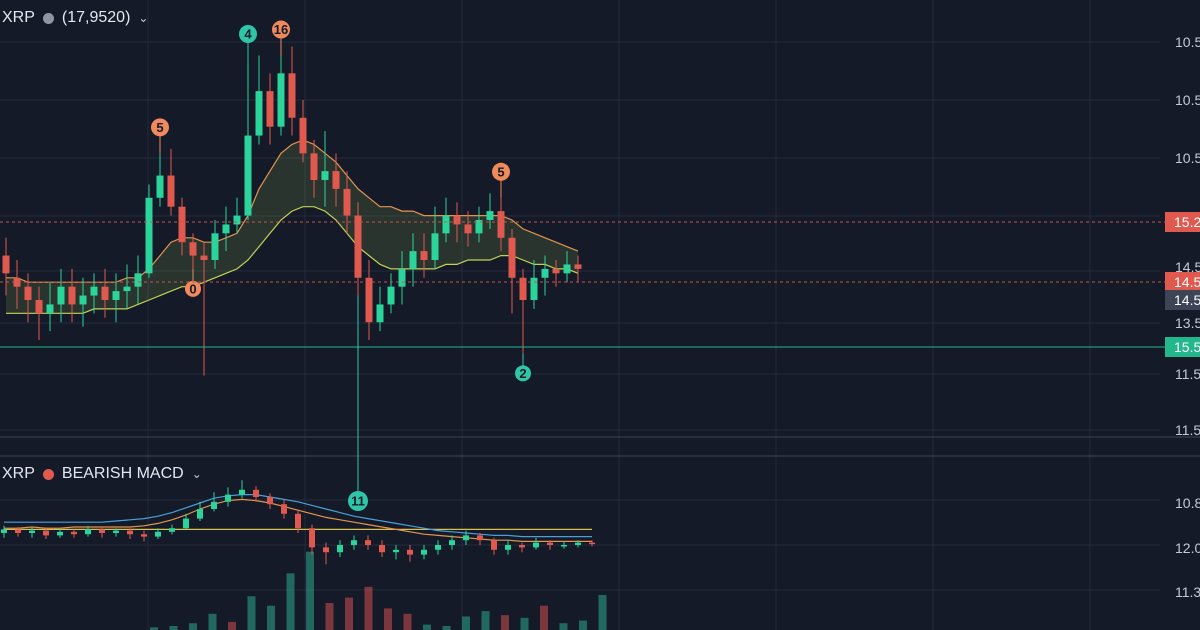 The image size is (1200, 630). I want to click on symbol-label: XRP, so click(18, 17).